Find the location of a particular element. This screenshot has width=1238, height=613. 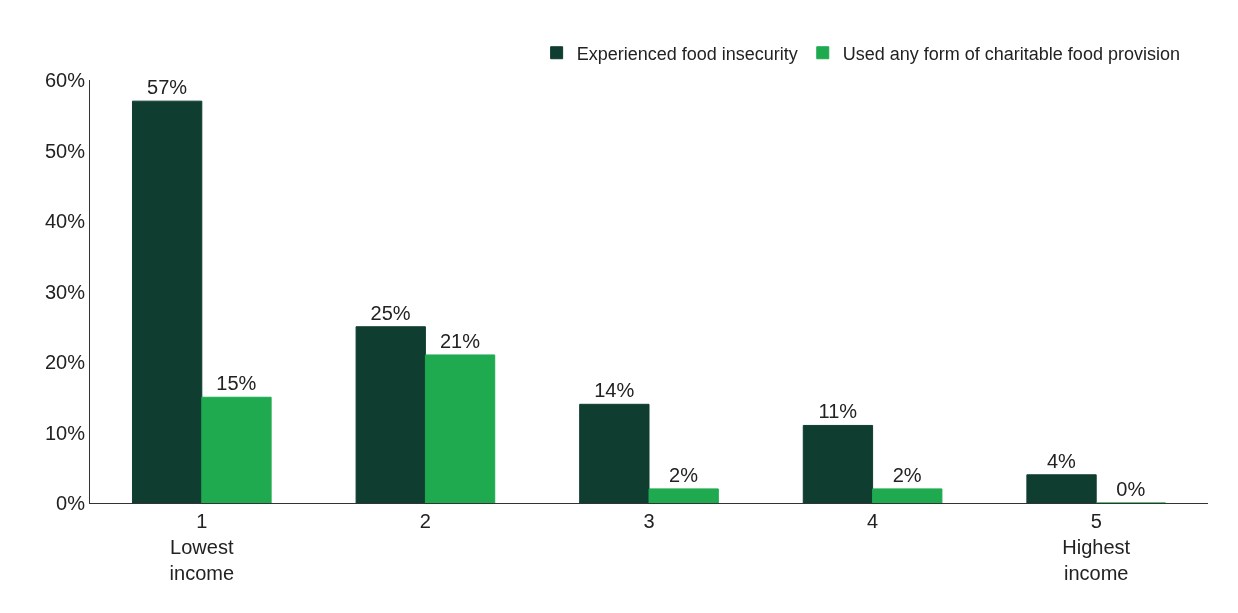

x-tick-label: 4 is located at coordinates (873, 521).